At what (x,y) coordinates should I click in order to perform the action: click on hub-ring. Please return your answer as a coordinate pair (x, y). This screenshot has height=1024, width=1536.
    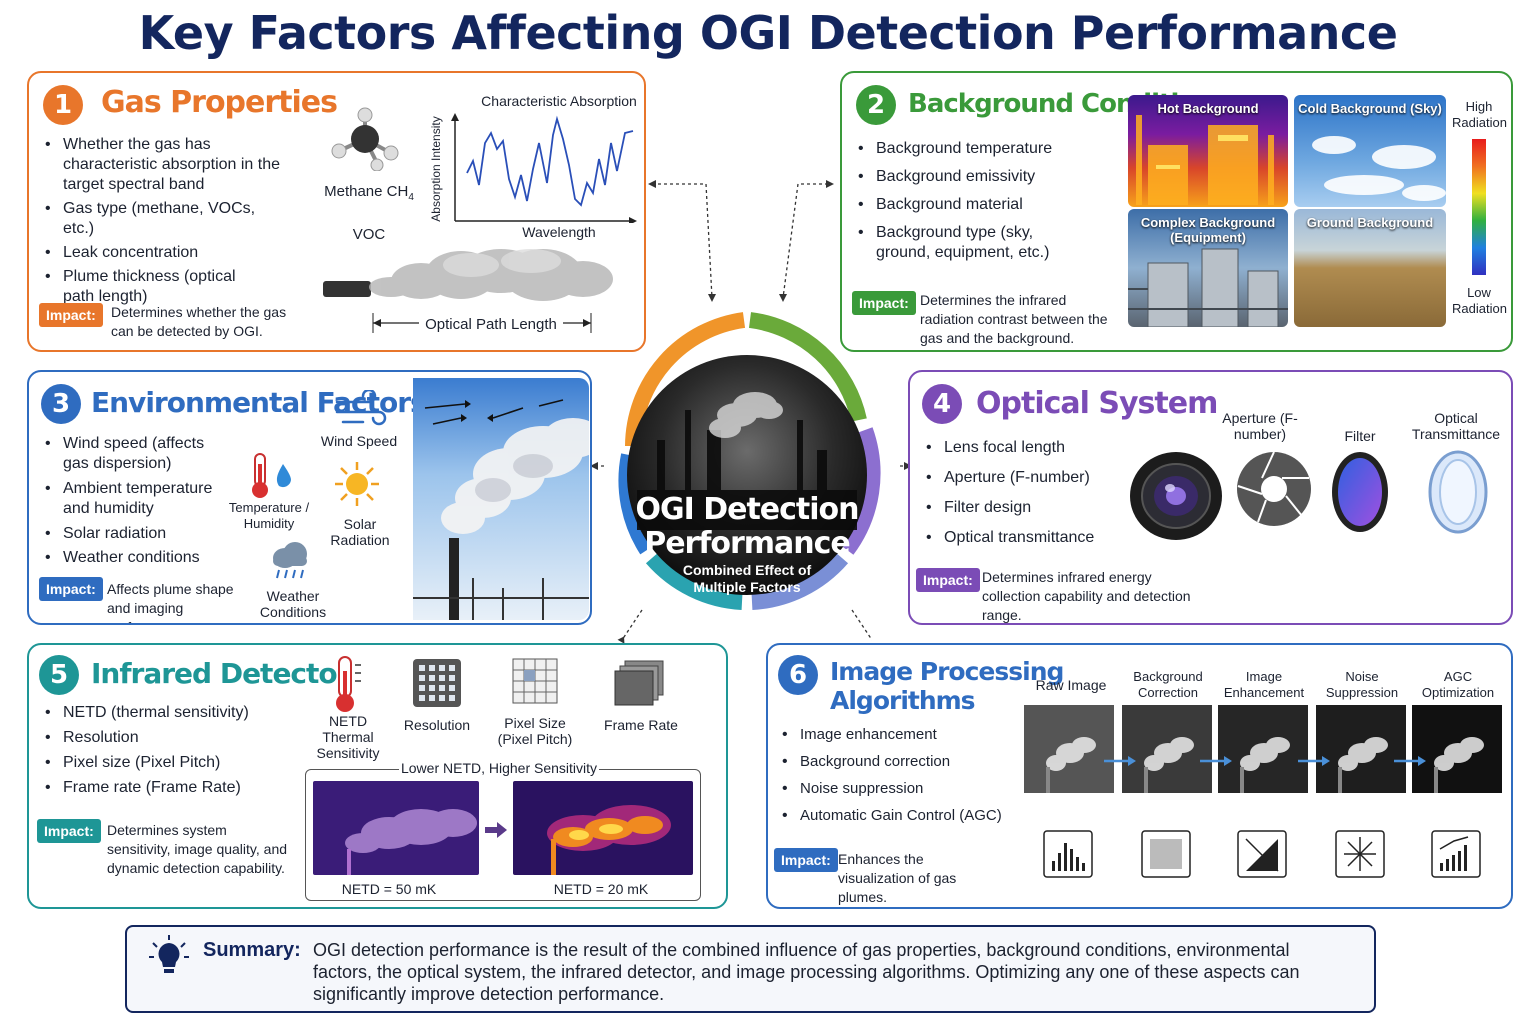
    Looking at the image, I should click on (749, 461).